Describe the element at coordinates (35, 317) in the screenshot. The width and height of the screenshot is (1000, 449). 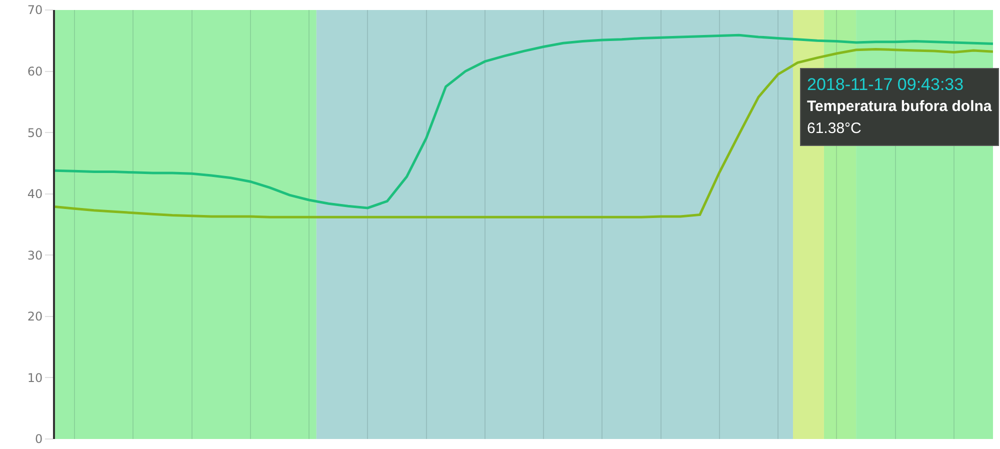
I see `y-tick-label: 20` at that location.